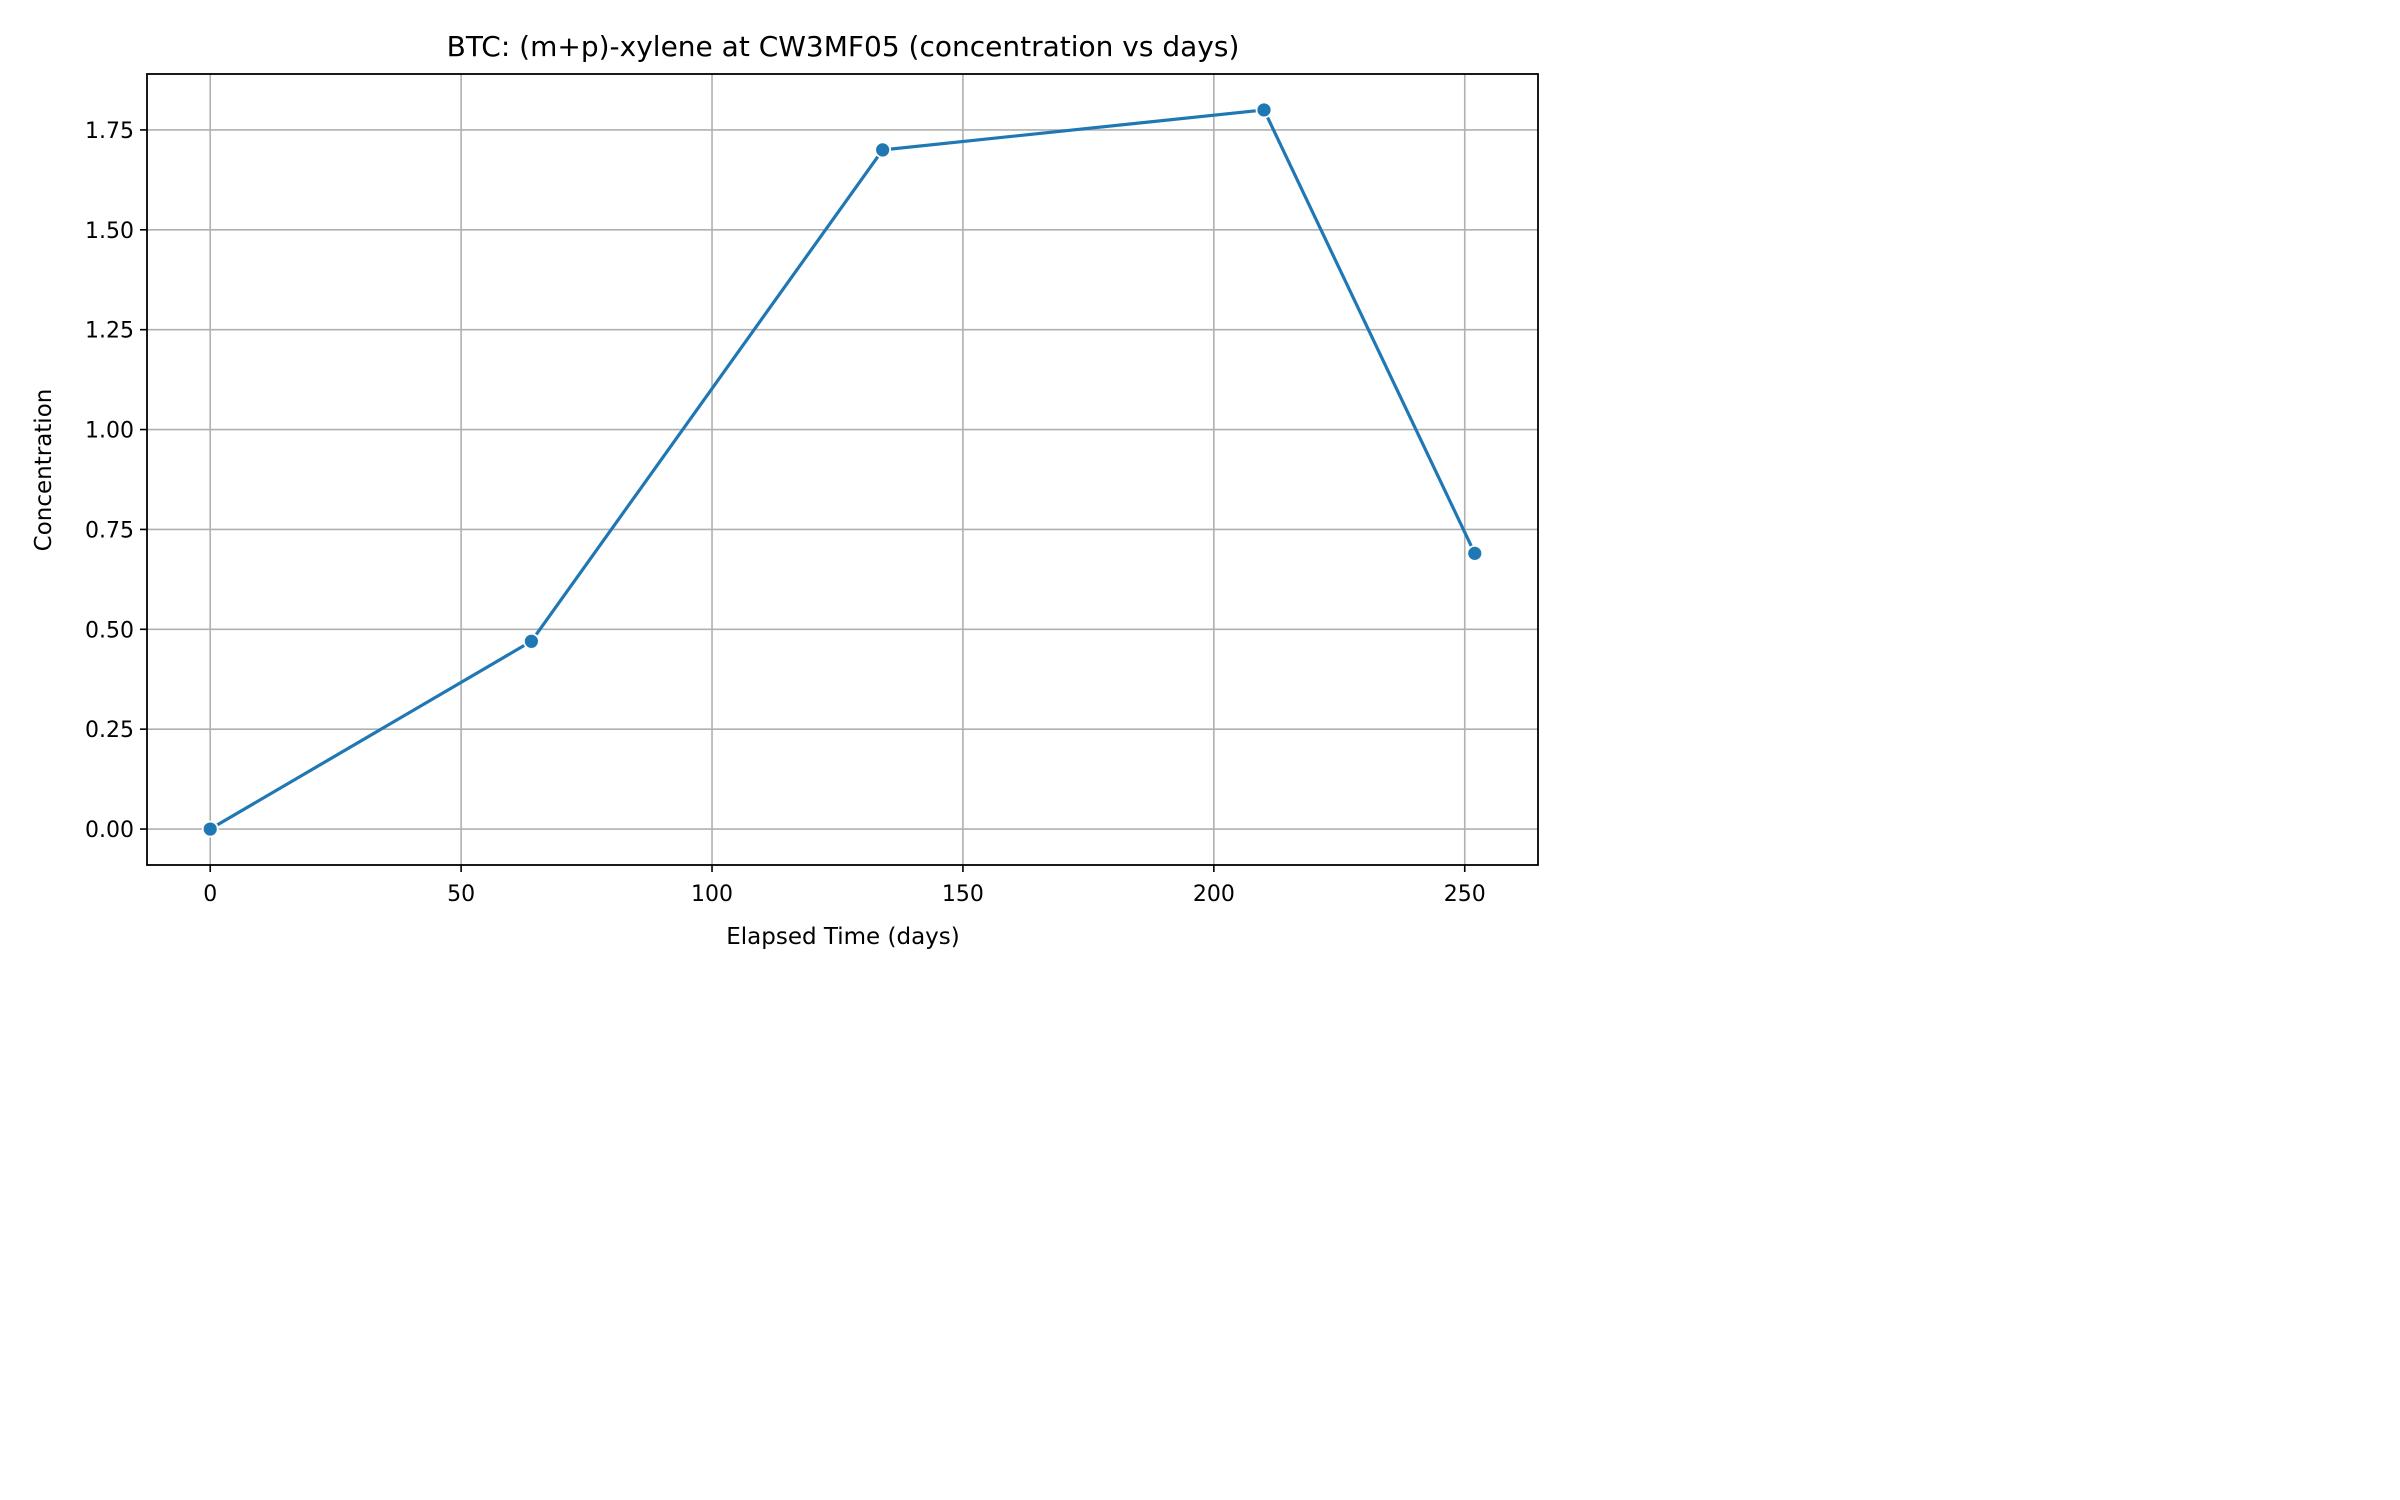 The width and height of the screenshot is (2400, 1500). Describe the element at coordinates (210, 894) in the screenshot. I see `x-tick-label: 0` at that location.